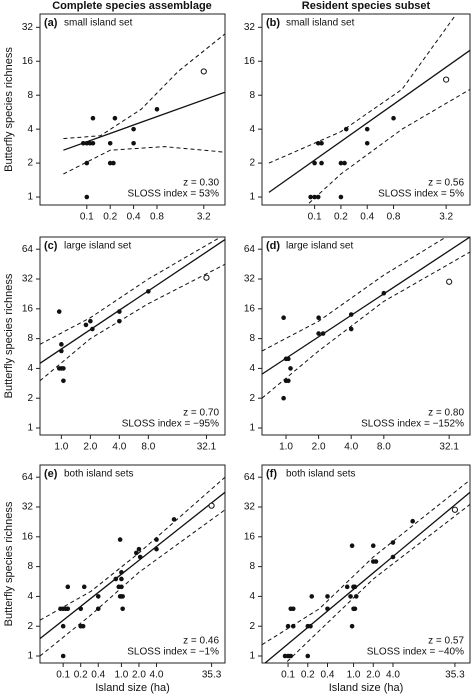 Image resolution: width=474 pixels, height=697 pixels. I want to click on annotation: SLOSS index = 5%, so click(421, 194).